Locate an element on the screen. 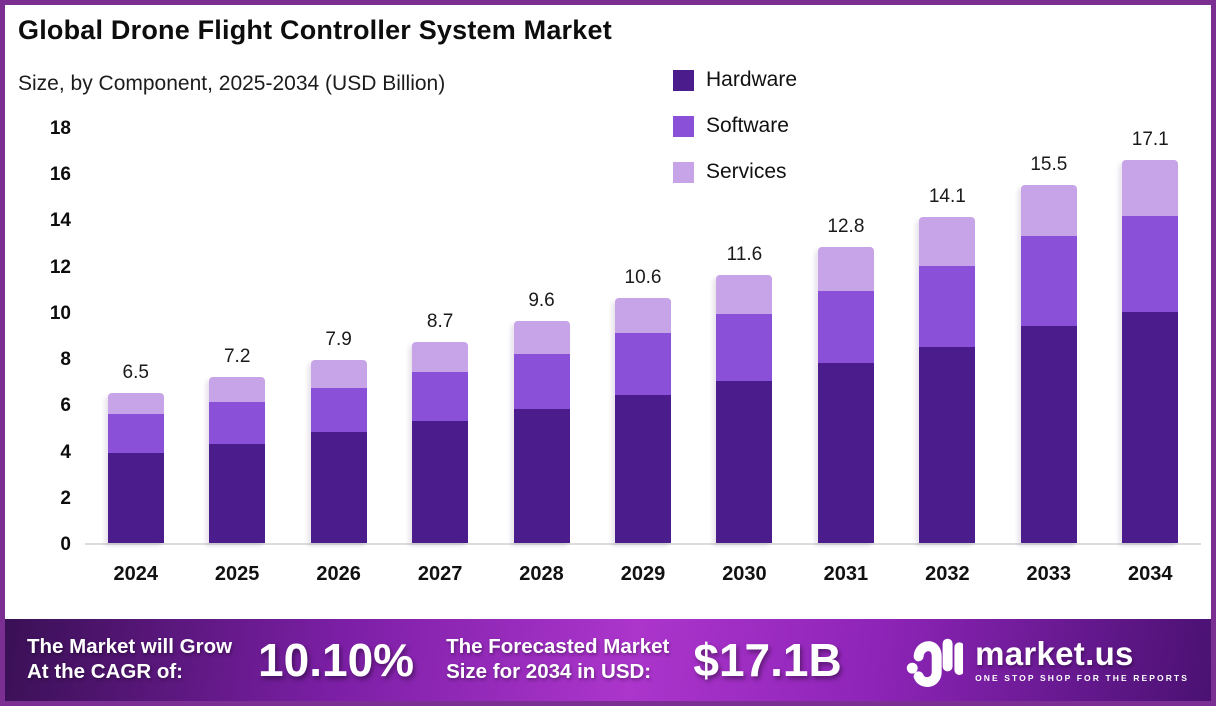  stacked-bar-2031 is located at coordinates (845, 395).